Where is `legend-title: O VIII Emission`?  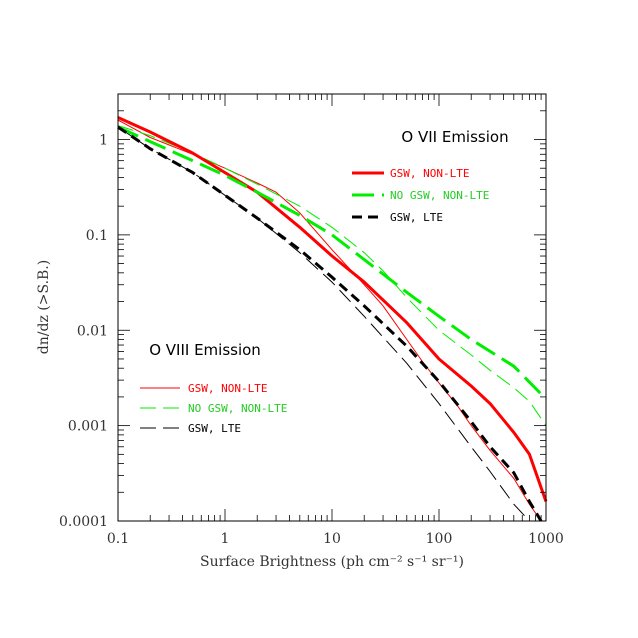
legend-title: O VIII Emission is located at coordinates (205, 350).